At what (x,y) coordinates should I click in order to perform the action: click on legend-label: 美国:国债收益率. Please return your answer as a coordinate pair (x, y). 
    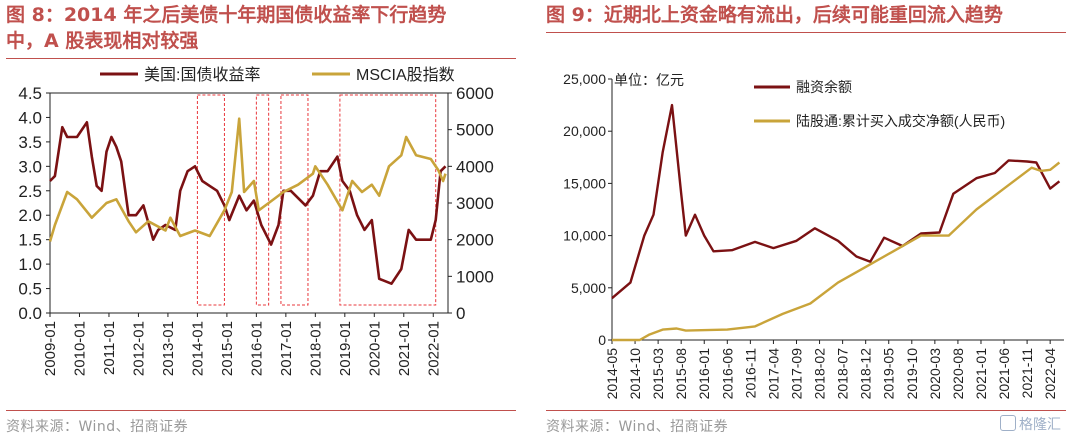
    Looking at the image, I should click on (202, 75).